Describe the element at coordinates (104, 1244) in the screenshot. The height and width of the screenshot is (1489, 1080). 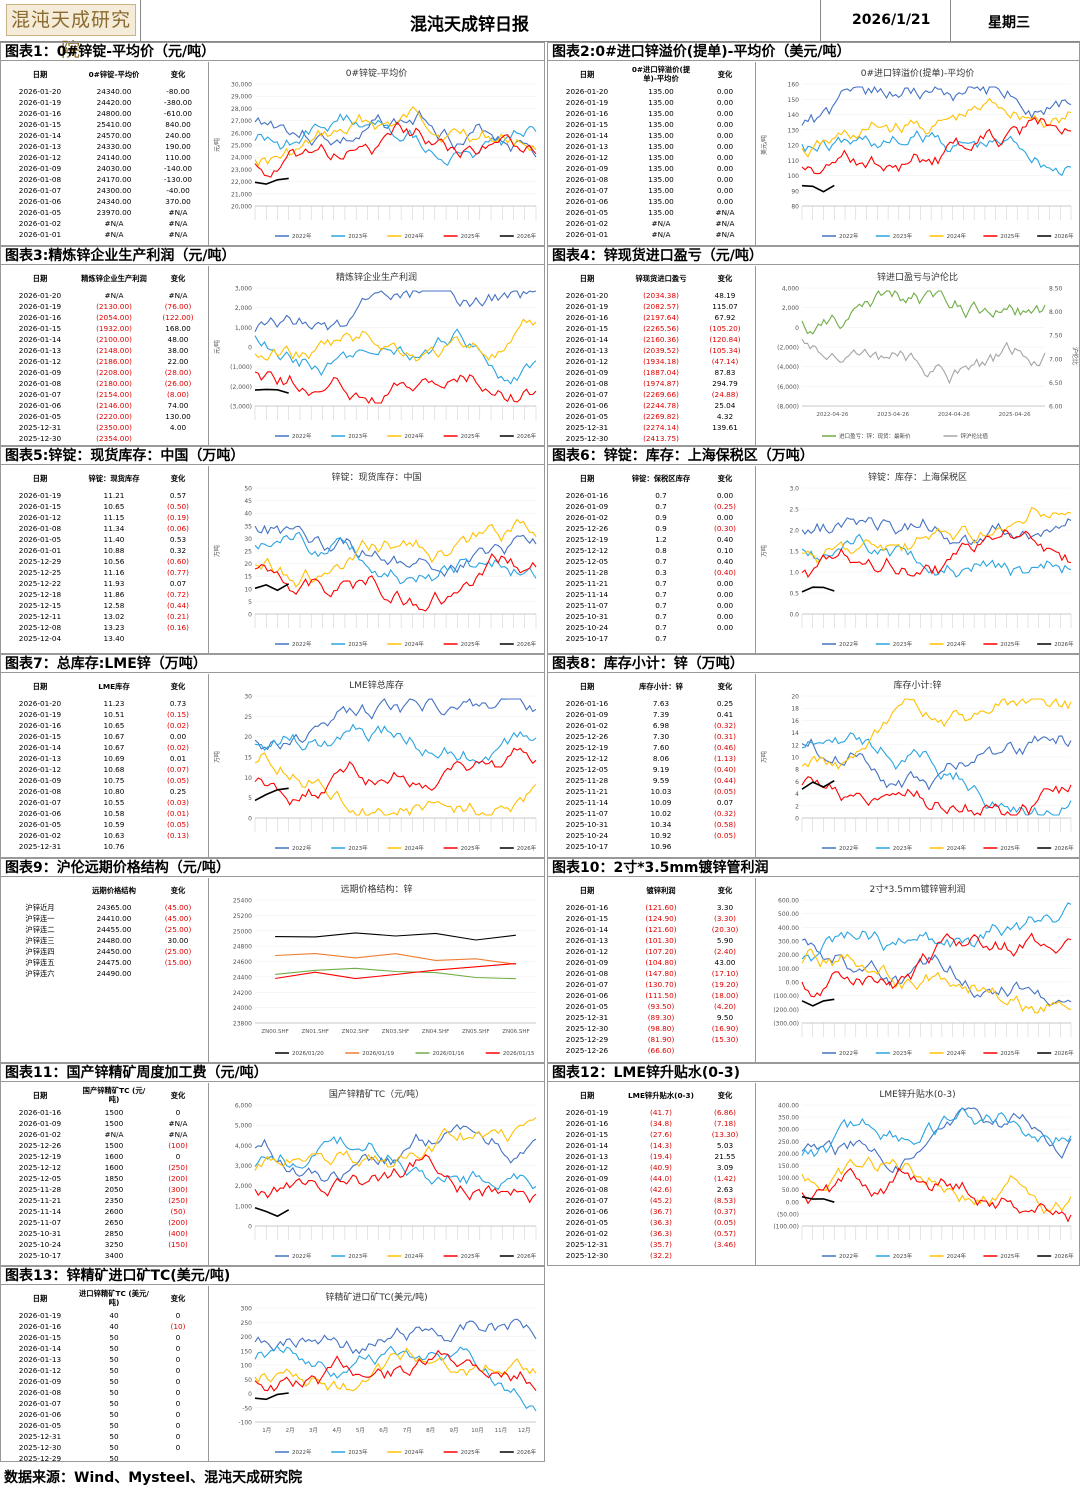
I see `table-row: 2025-10-24 3250 (150)` at that location.